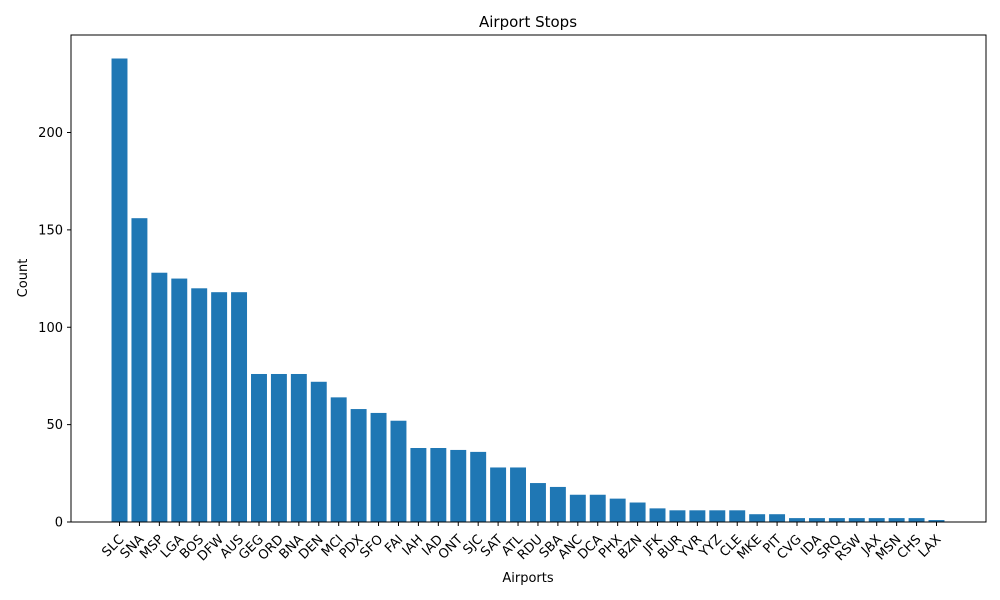  What do you see at coordinates (50, 133) in the screenshot?
I see `y-tick-label: 200` at bounding box center [50, 133].